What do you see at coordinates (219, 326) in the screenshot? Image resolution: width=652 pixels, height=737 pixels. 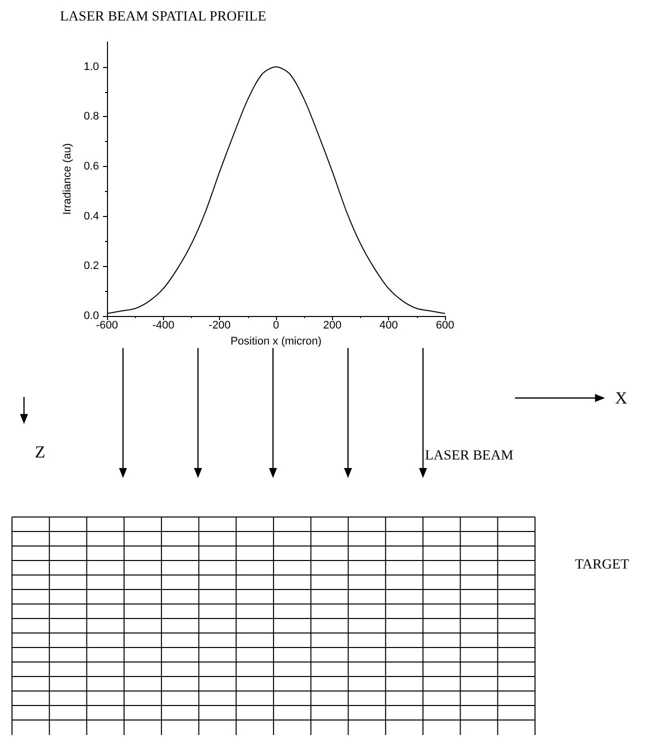 I see `x-tick-label: -200` at bounding box center [219, 326].